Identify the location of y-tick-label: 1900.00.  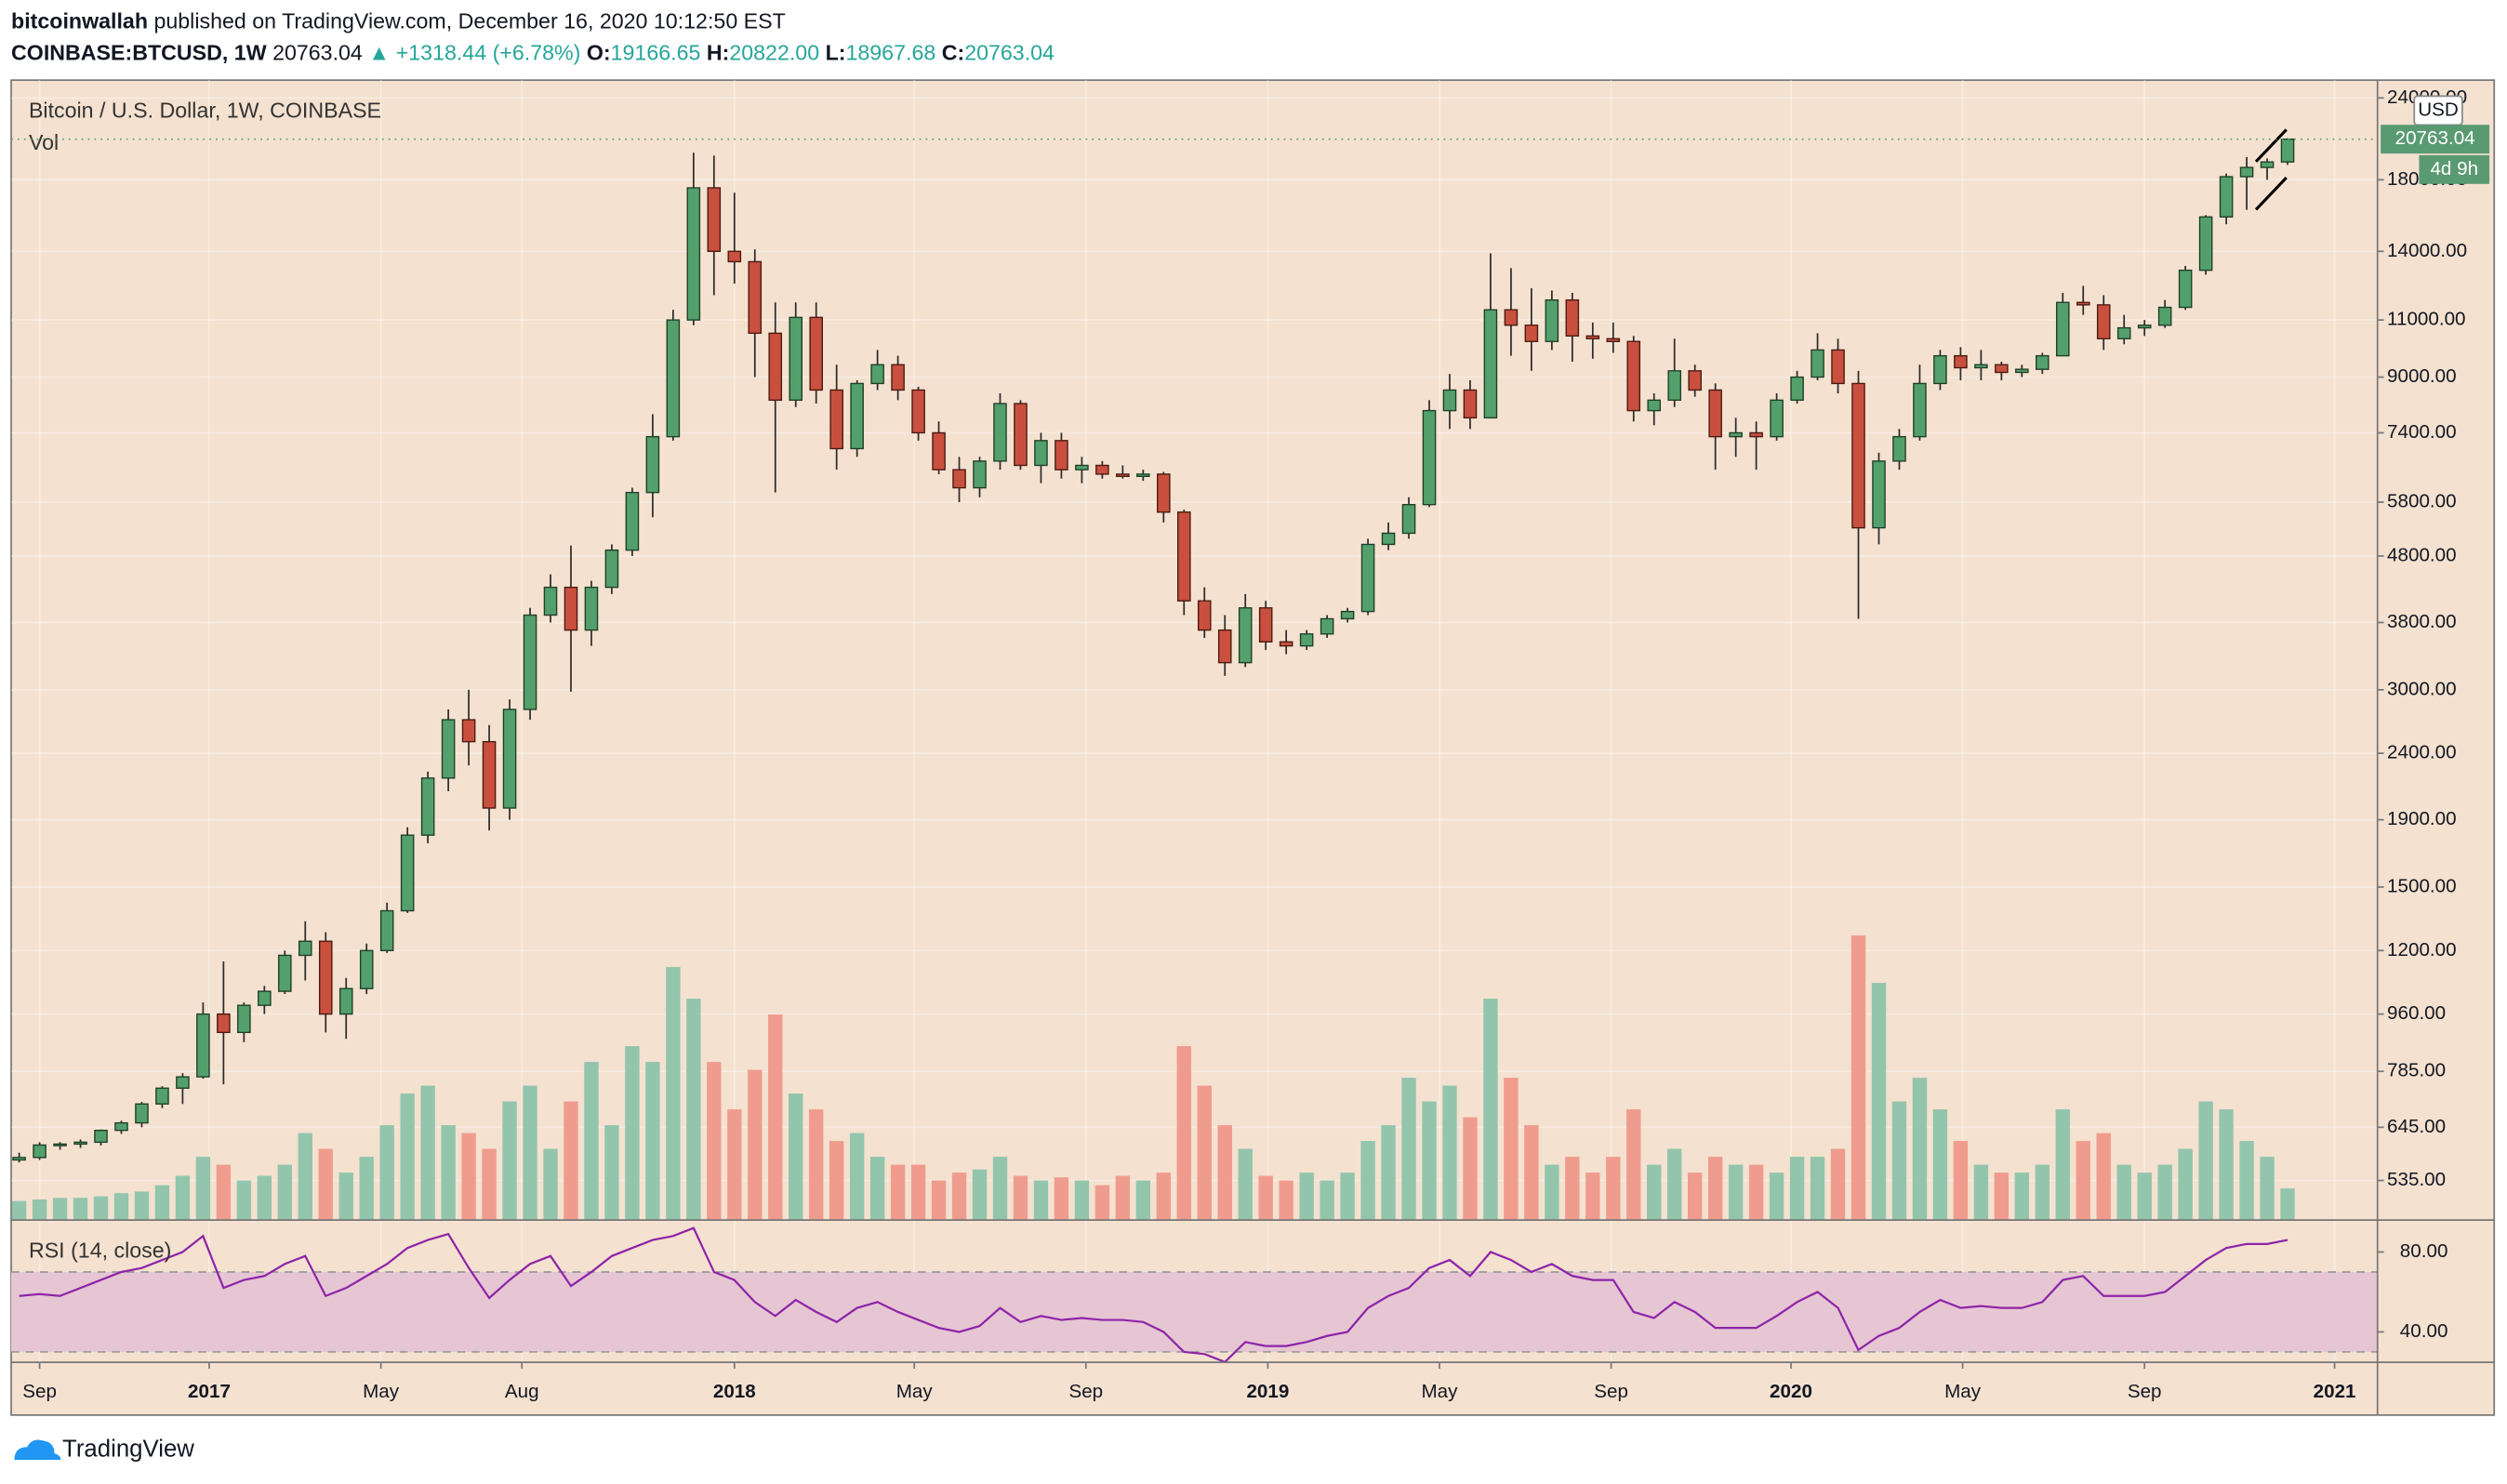
(2422, 818).